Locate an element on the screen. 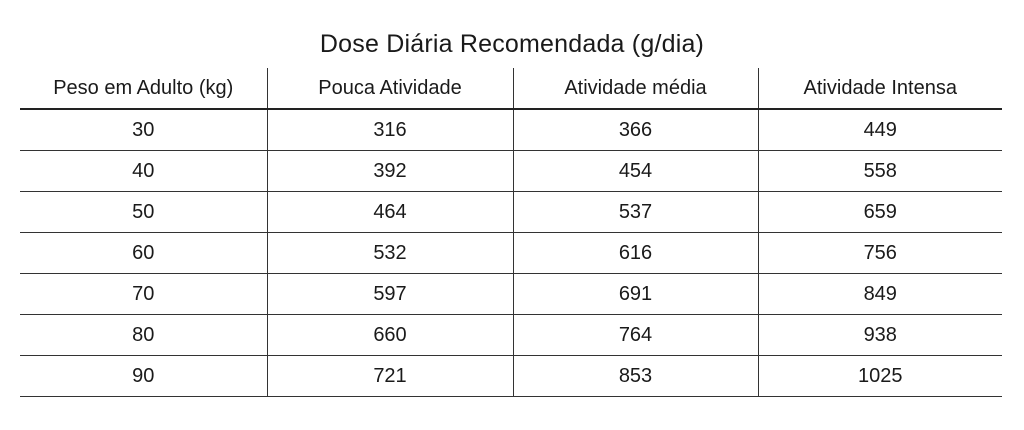 The height and width of the screenshot is (430, 1024). header-low-activity: Pouca Atividade is located at coordinates (389, 89).